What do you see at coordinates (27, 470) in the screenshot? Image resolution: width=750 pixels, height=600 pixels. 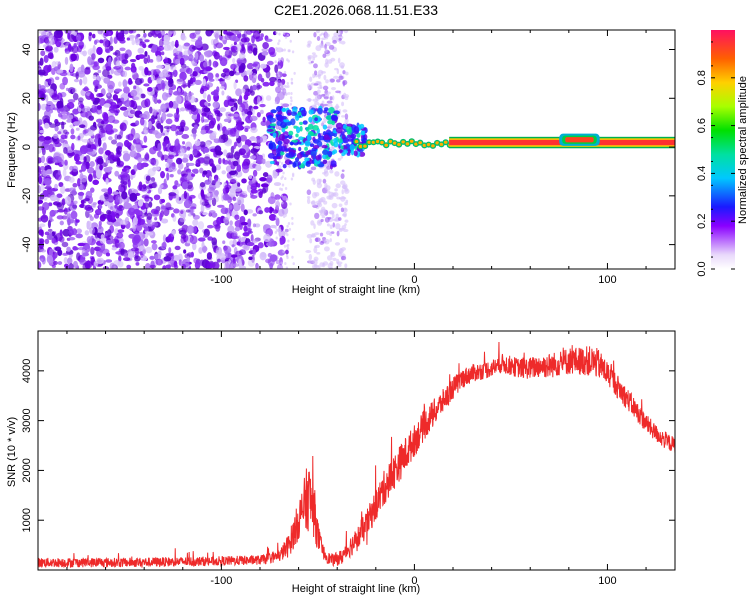 I see `y-tick-label: 2000` at bounding box center [27, 470].